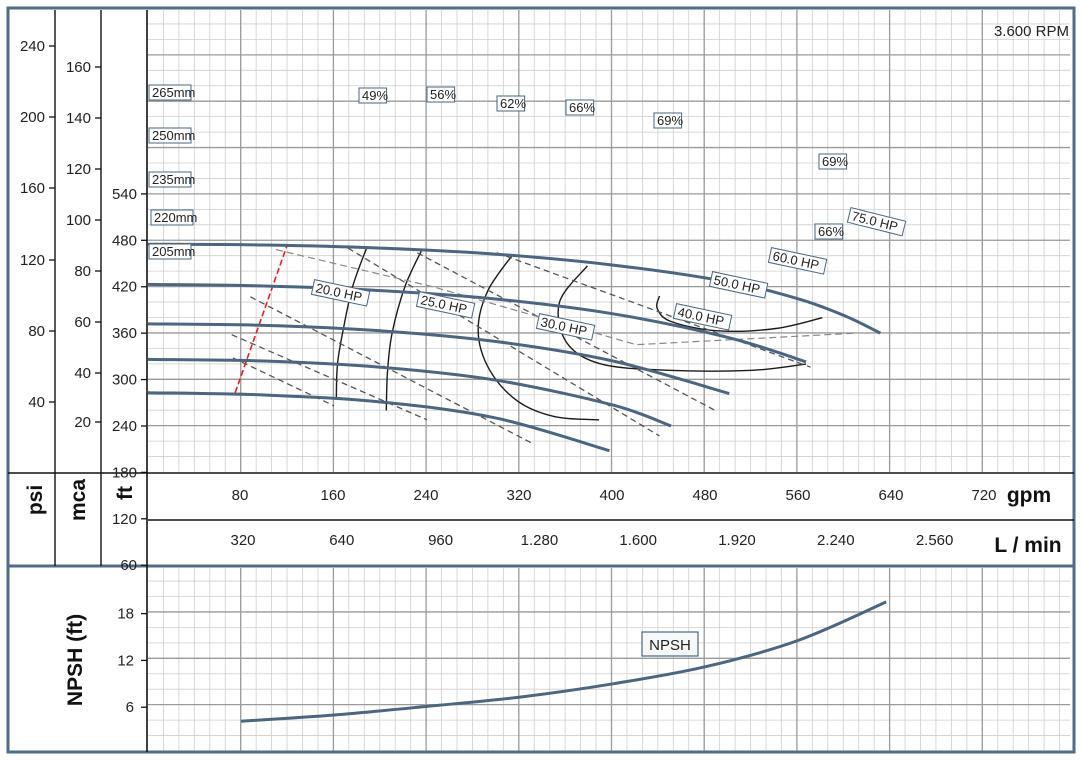 The image size is (1082, 760). Describe the element at coordinates (611, 495) in the screenshot. I see `gpm-tick-label: 400` at that location.